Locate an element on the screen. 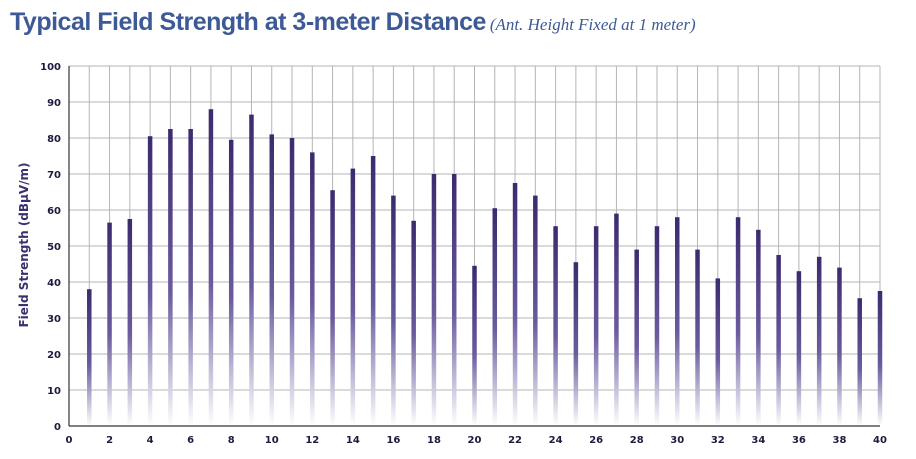  x-tick-label: 26 is located at coordinates (596, 440).